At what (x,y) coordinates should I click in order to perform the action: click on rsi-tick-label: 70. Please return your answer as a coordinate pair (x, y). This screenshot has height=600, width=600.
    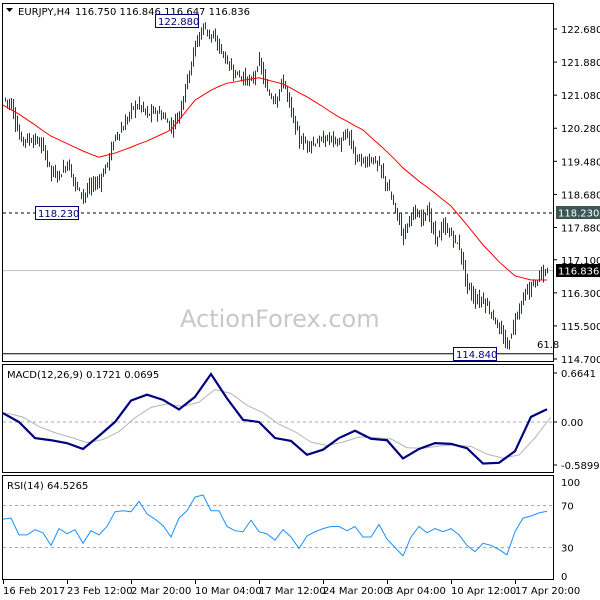
    Looking at the image, I should click on (567, 507).